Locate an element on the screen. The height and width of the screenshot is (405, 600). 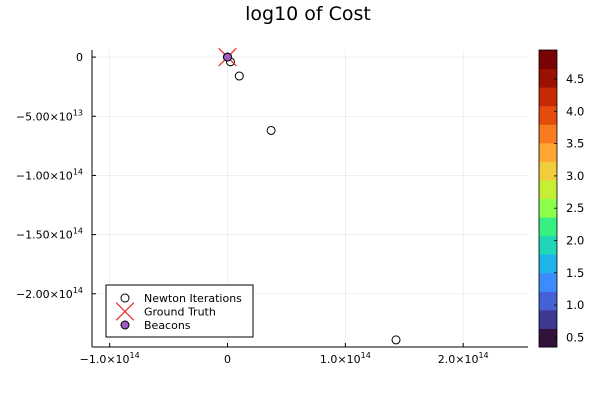
colorbar-tick-label: 4.0 is located at coordinates (575, 111).